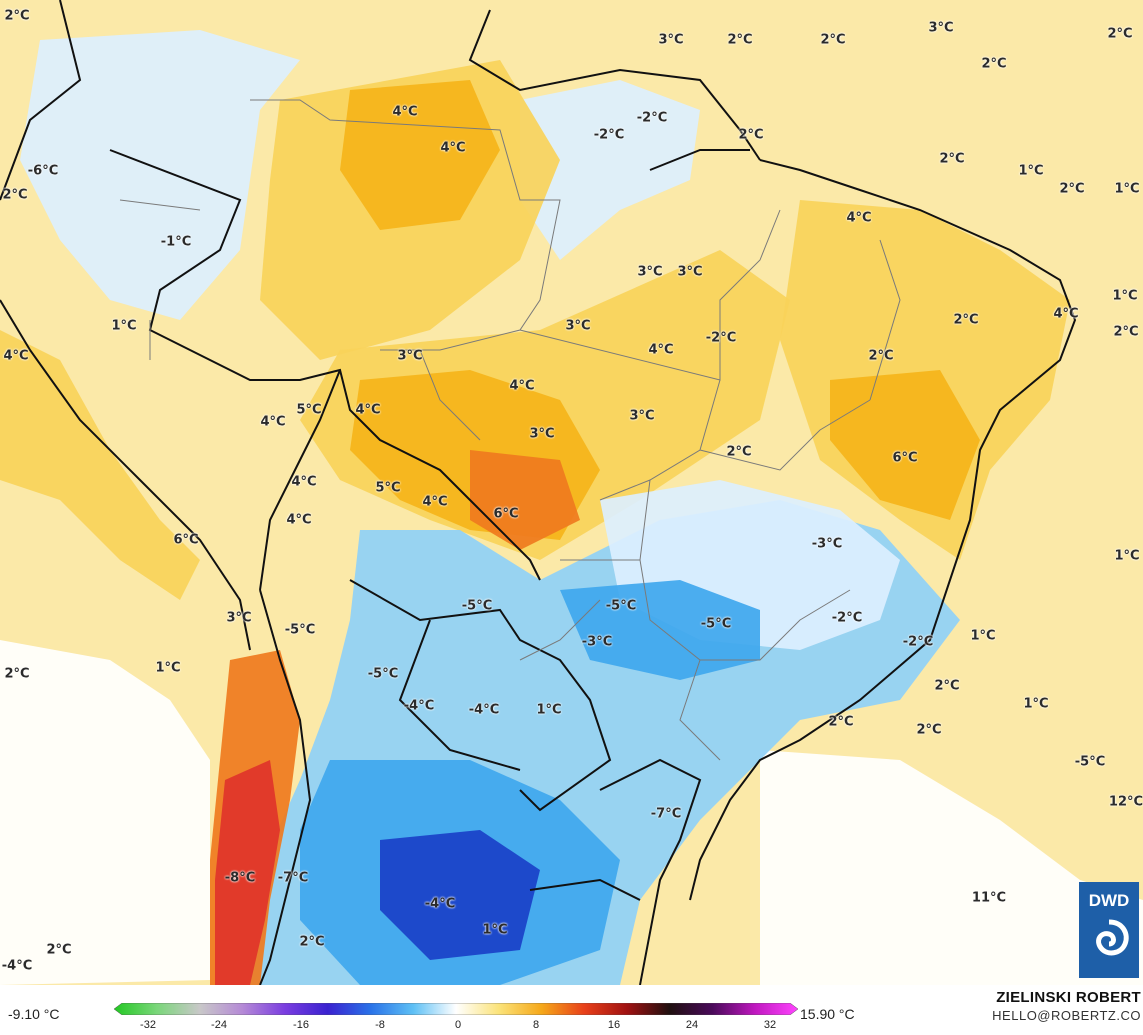  I want to click on dwd-logo-text: DWD, so click(1109, 900).